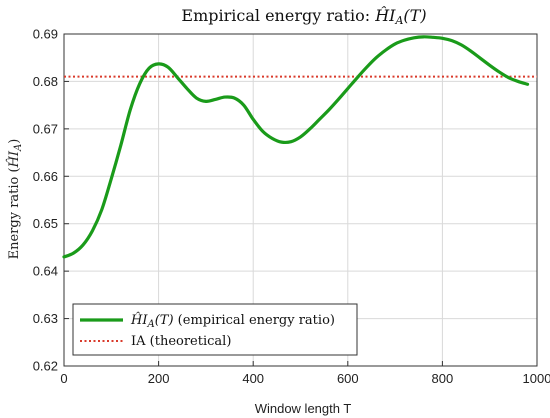  What do you see at coordinates (18, 148) in the screenshot?
I see `y-axis-label-symbol-sub: A` at bounding box center [18, 148].